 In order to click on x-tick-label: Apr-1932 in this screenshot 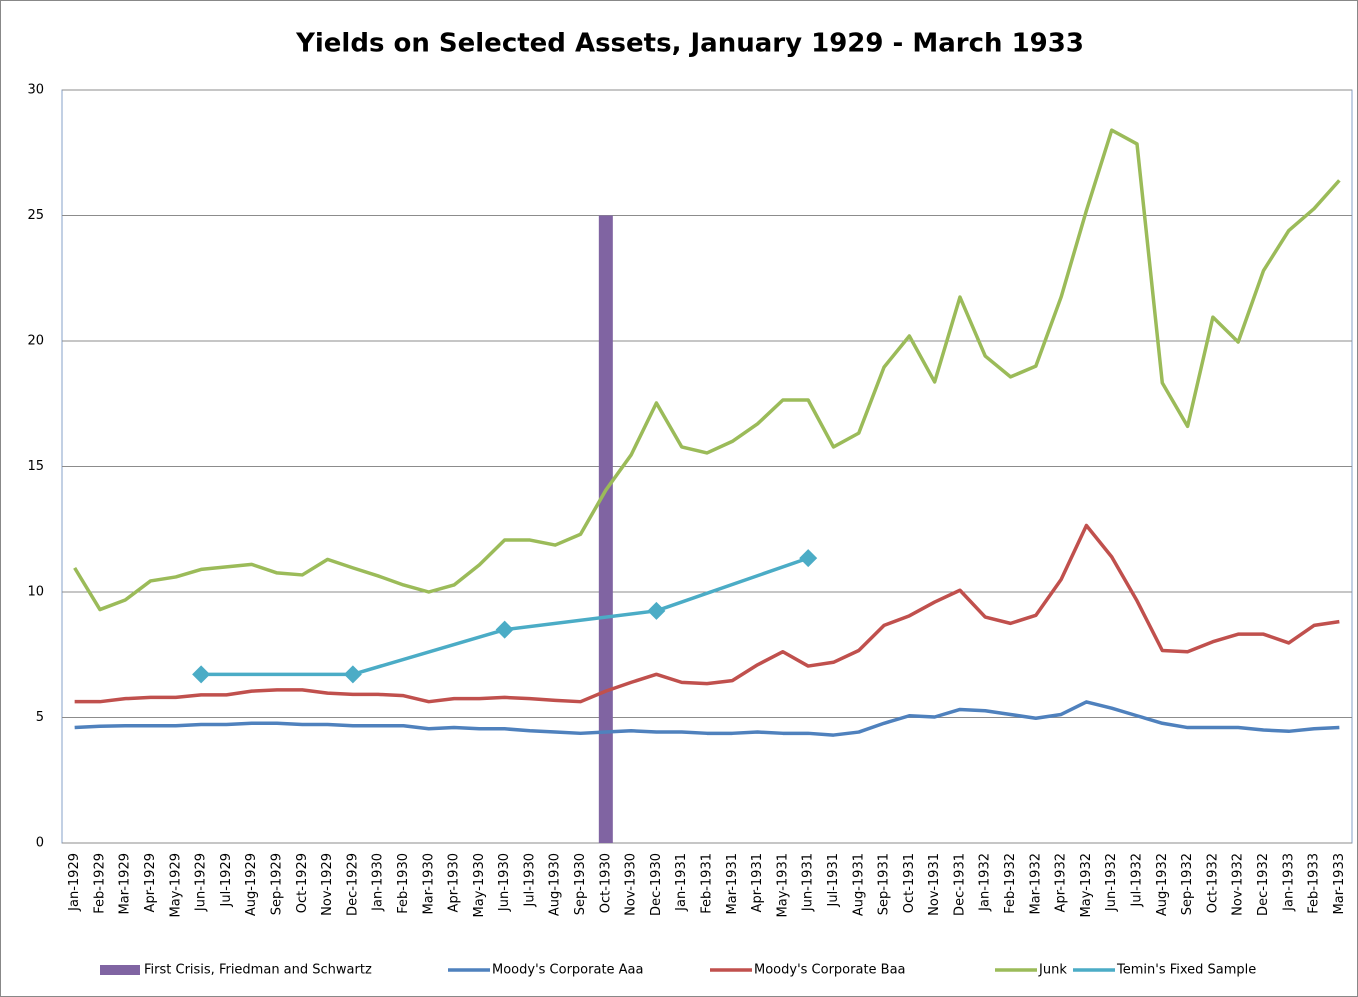, I will do `click(1061, 882)`.